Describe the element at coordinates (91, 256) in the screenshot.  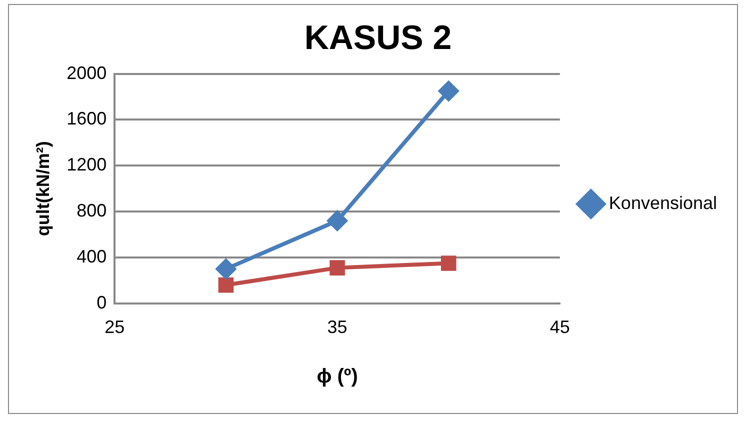
I see `y-tick-label: 400` at that location.